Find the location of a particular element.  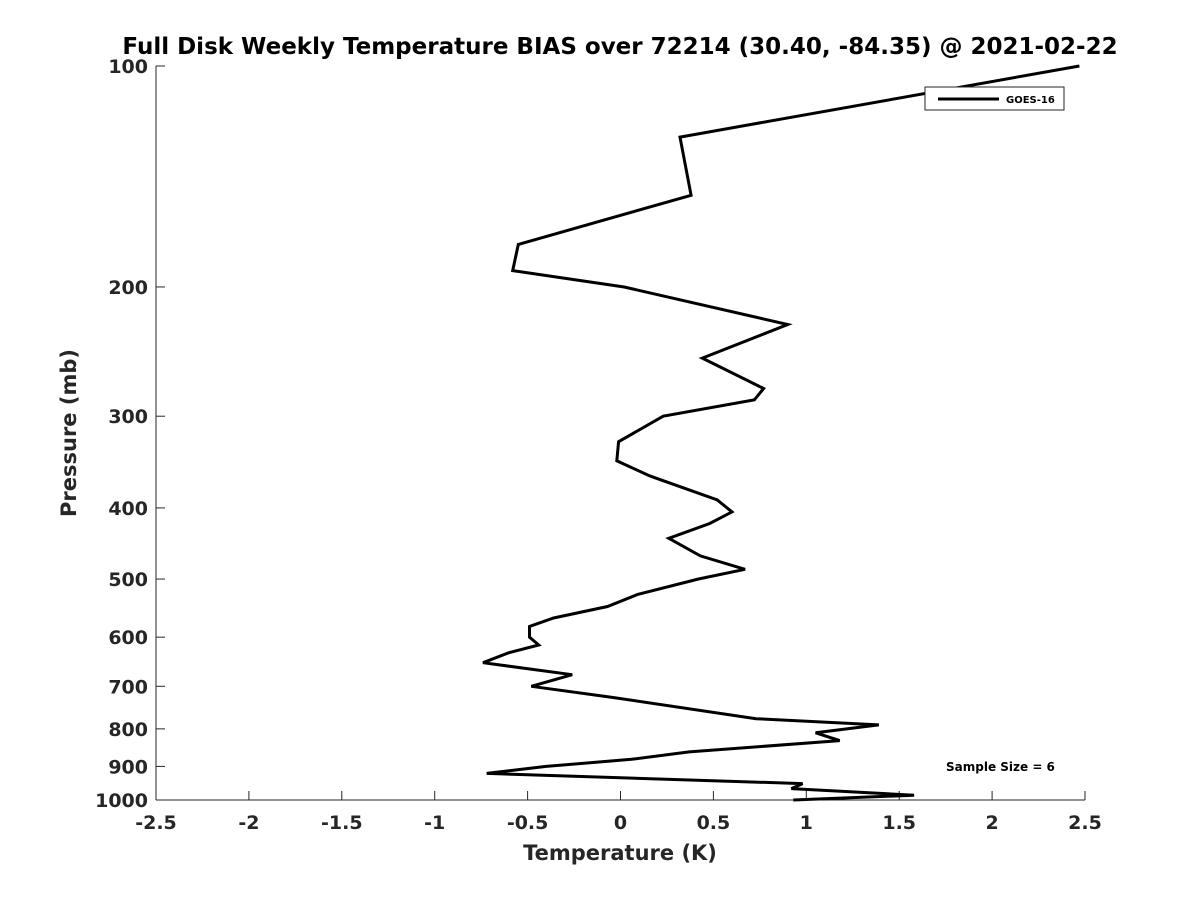

x-tick-label: 2 is located at coordinates (991, 823).